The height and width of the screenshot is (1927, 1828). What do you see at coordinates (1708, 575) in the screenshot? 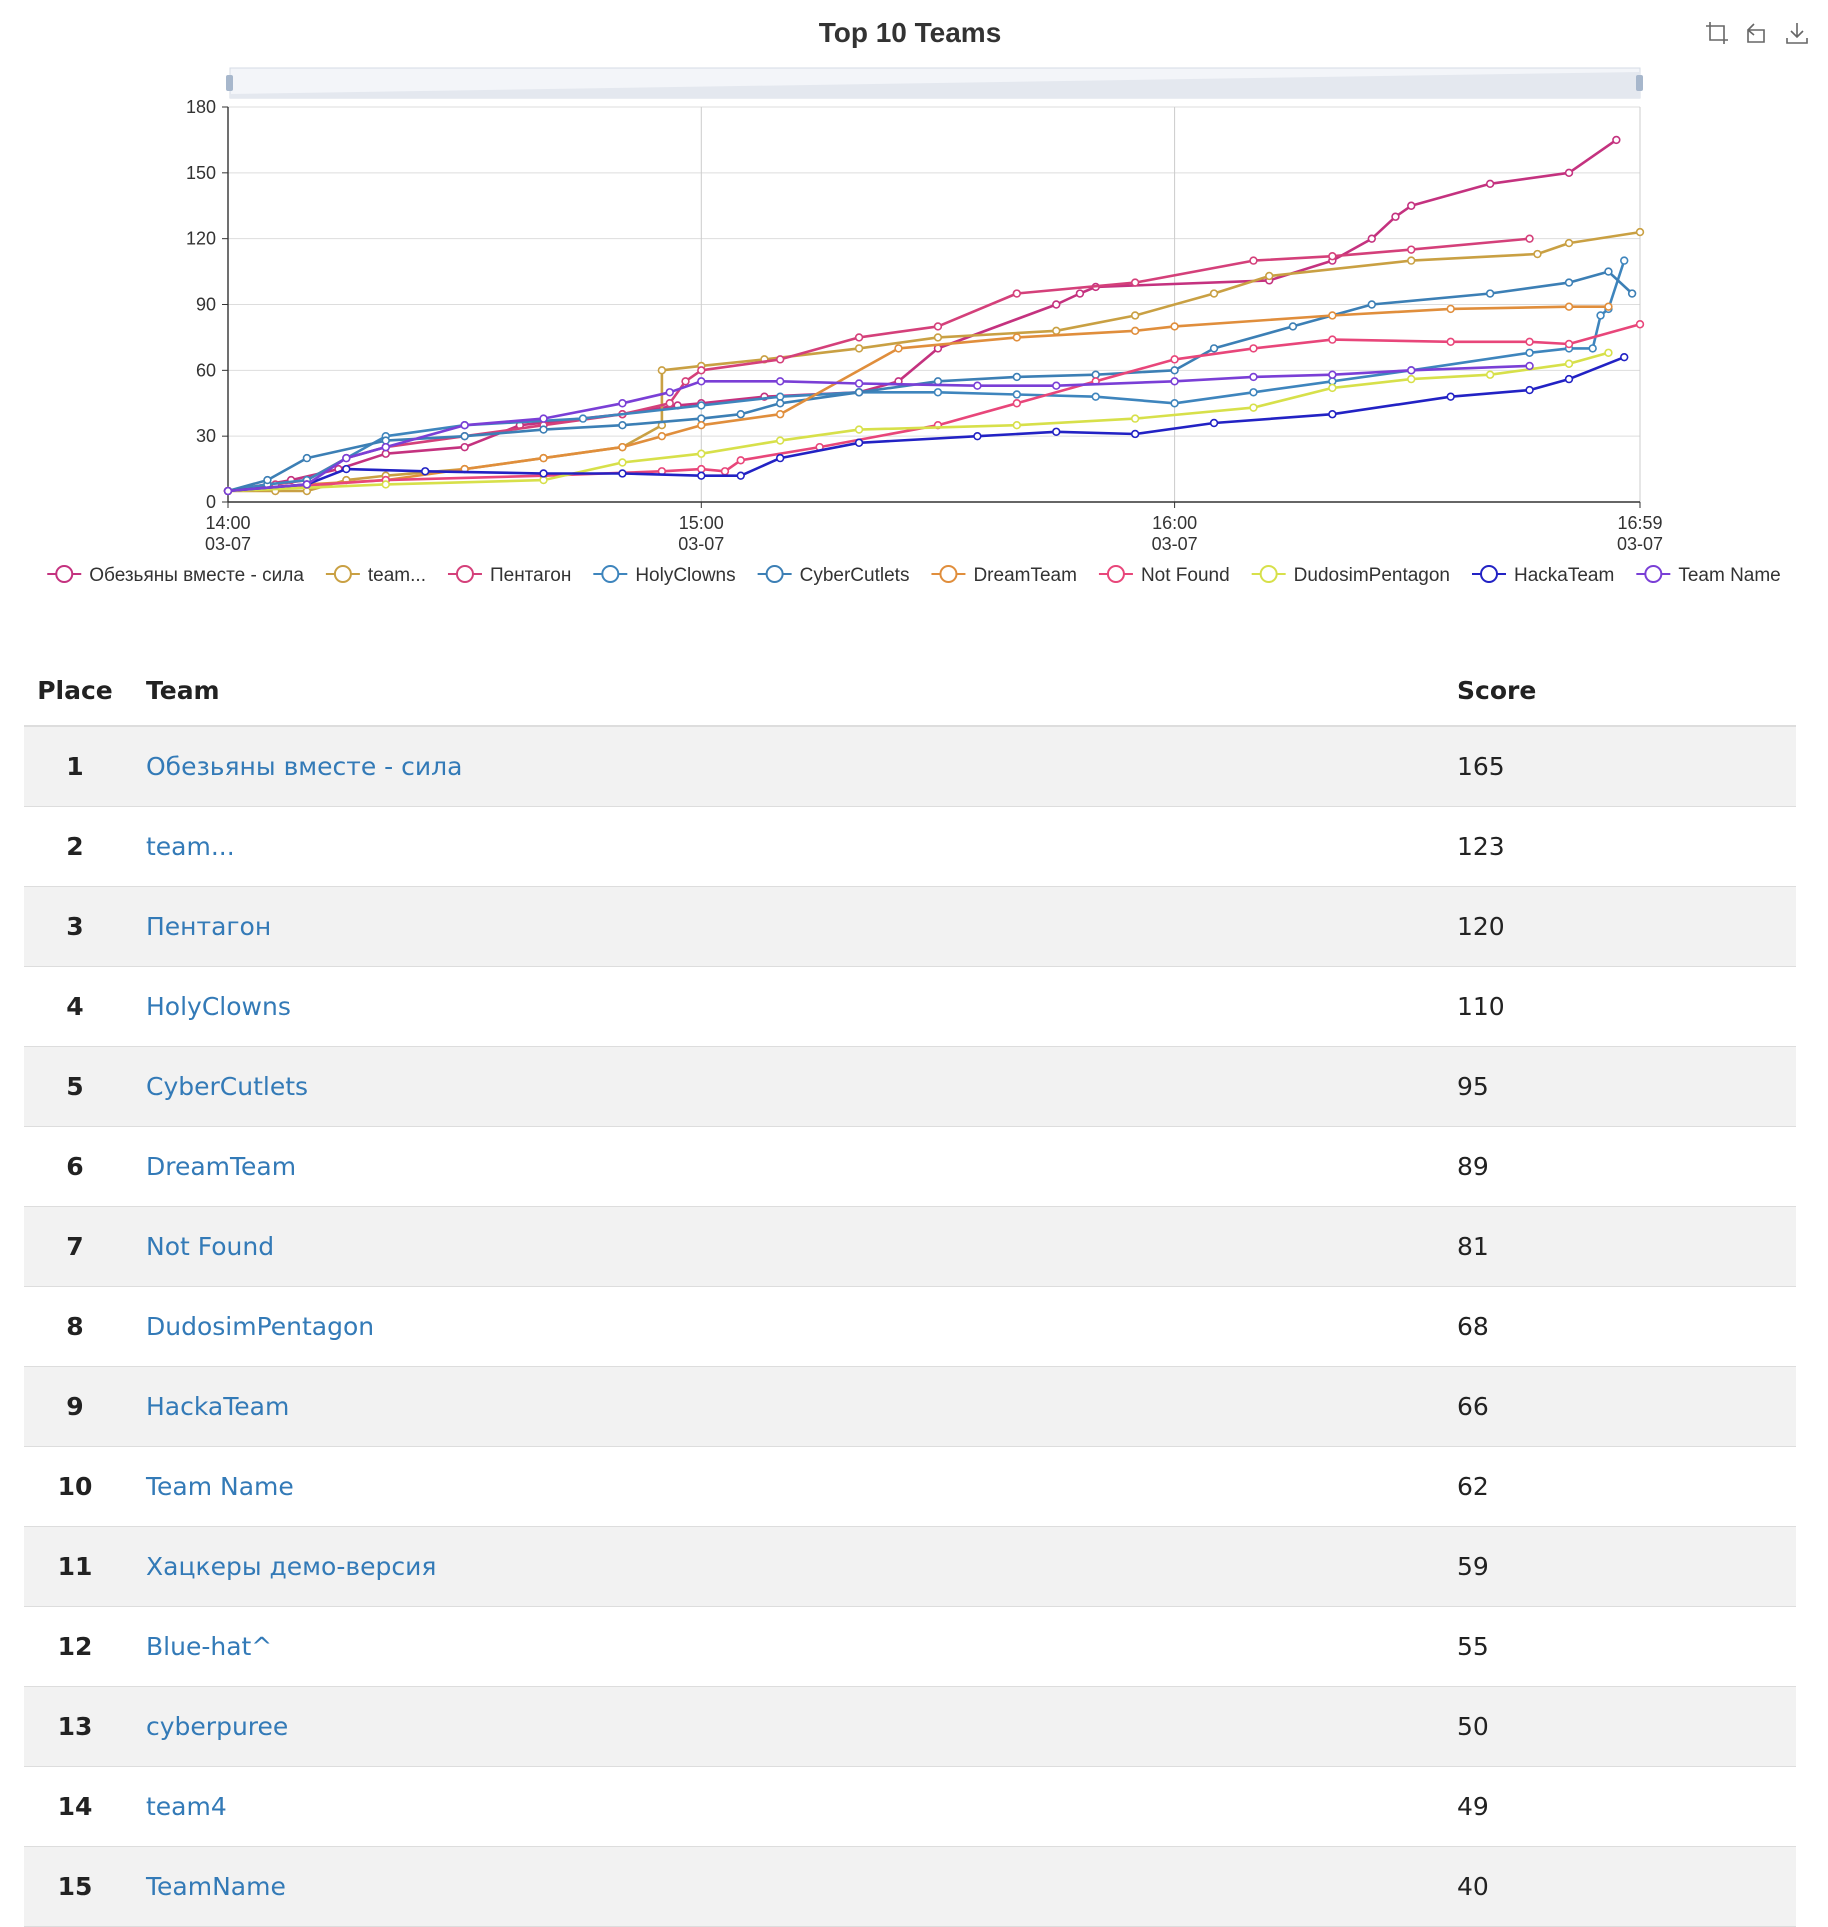
I see `legend-item: Team Name` at bounding box center [1708, 575].